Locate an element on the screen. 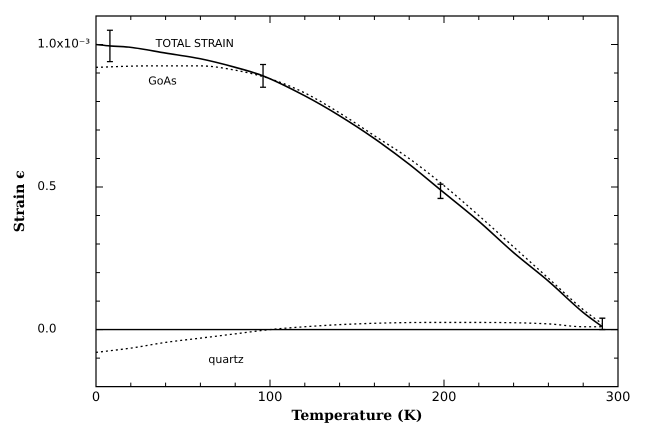  x-tick-label: 0 is located at coordinates (96, 397).